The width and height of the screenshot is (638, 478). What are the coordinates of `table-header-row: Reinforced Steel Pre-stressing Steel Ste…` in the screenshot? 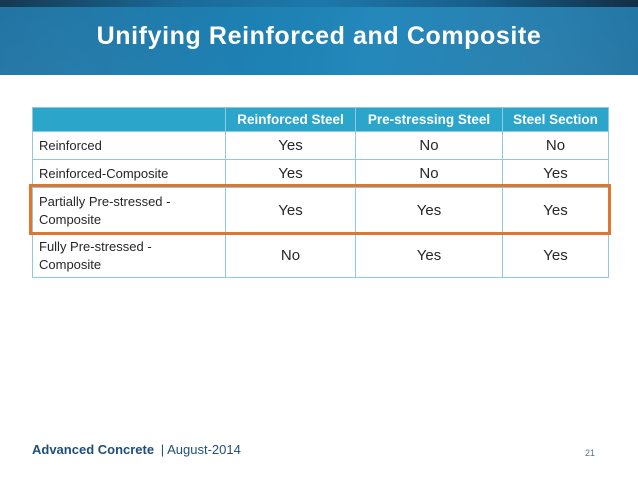 It's located at (320, 119).